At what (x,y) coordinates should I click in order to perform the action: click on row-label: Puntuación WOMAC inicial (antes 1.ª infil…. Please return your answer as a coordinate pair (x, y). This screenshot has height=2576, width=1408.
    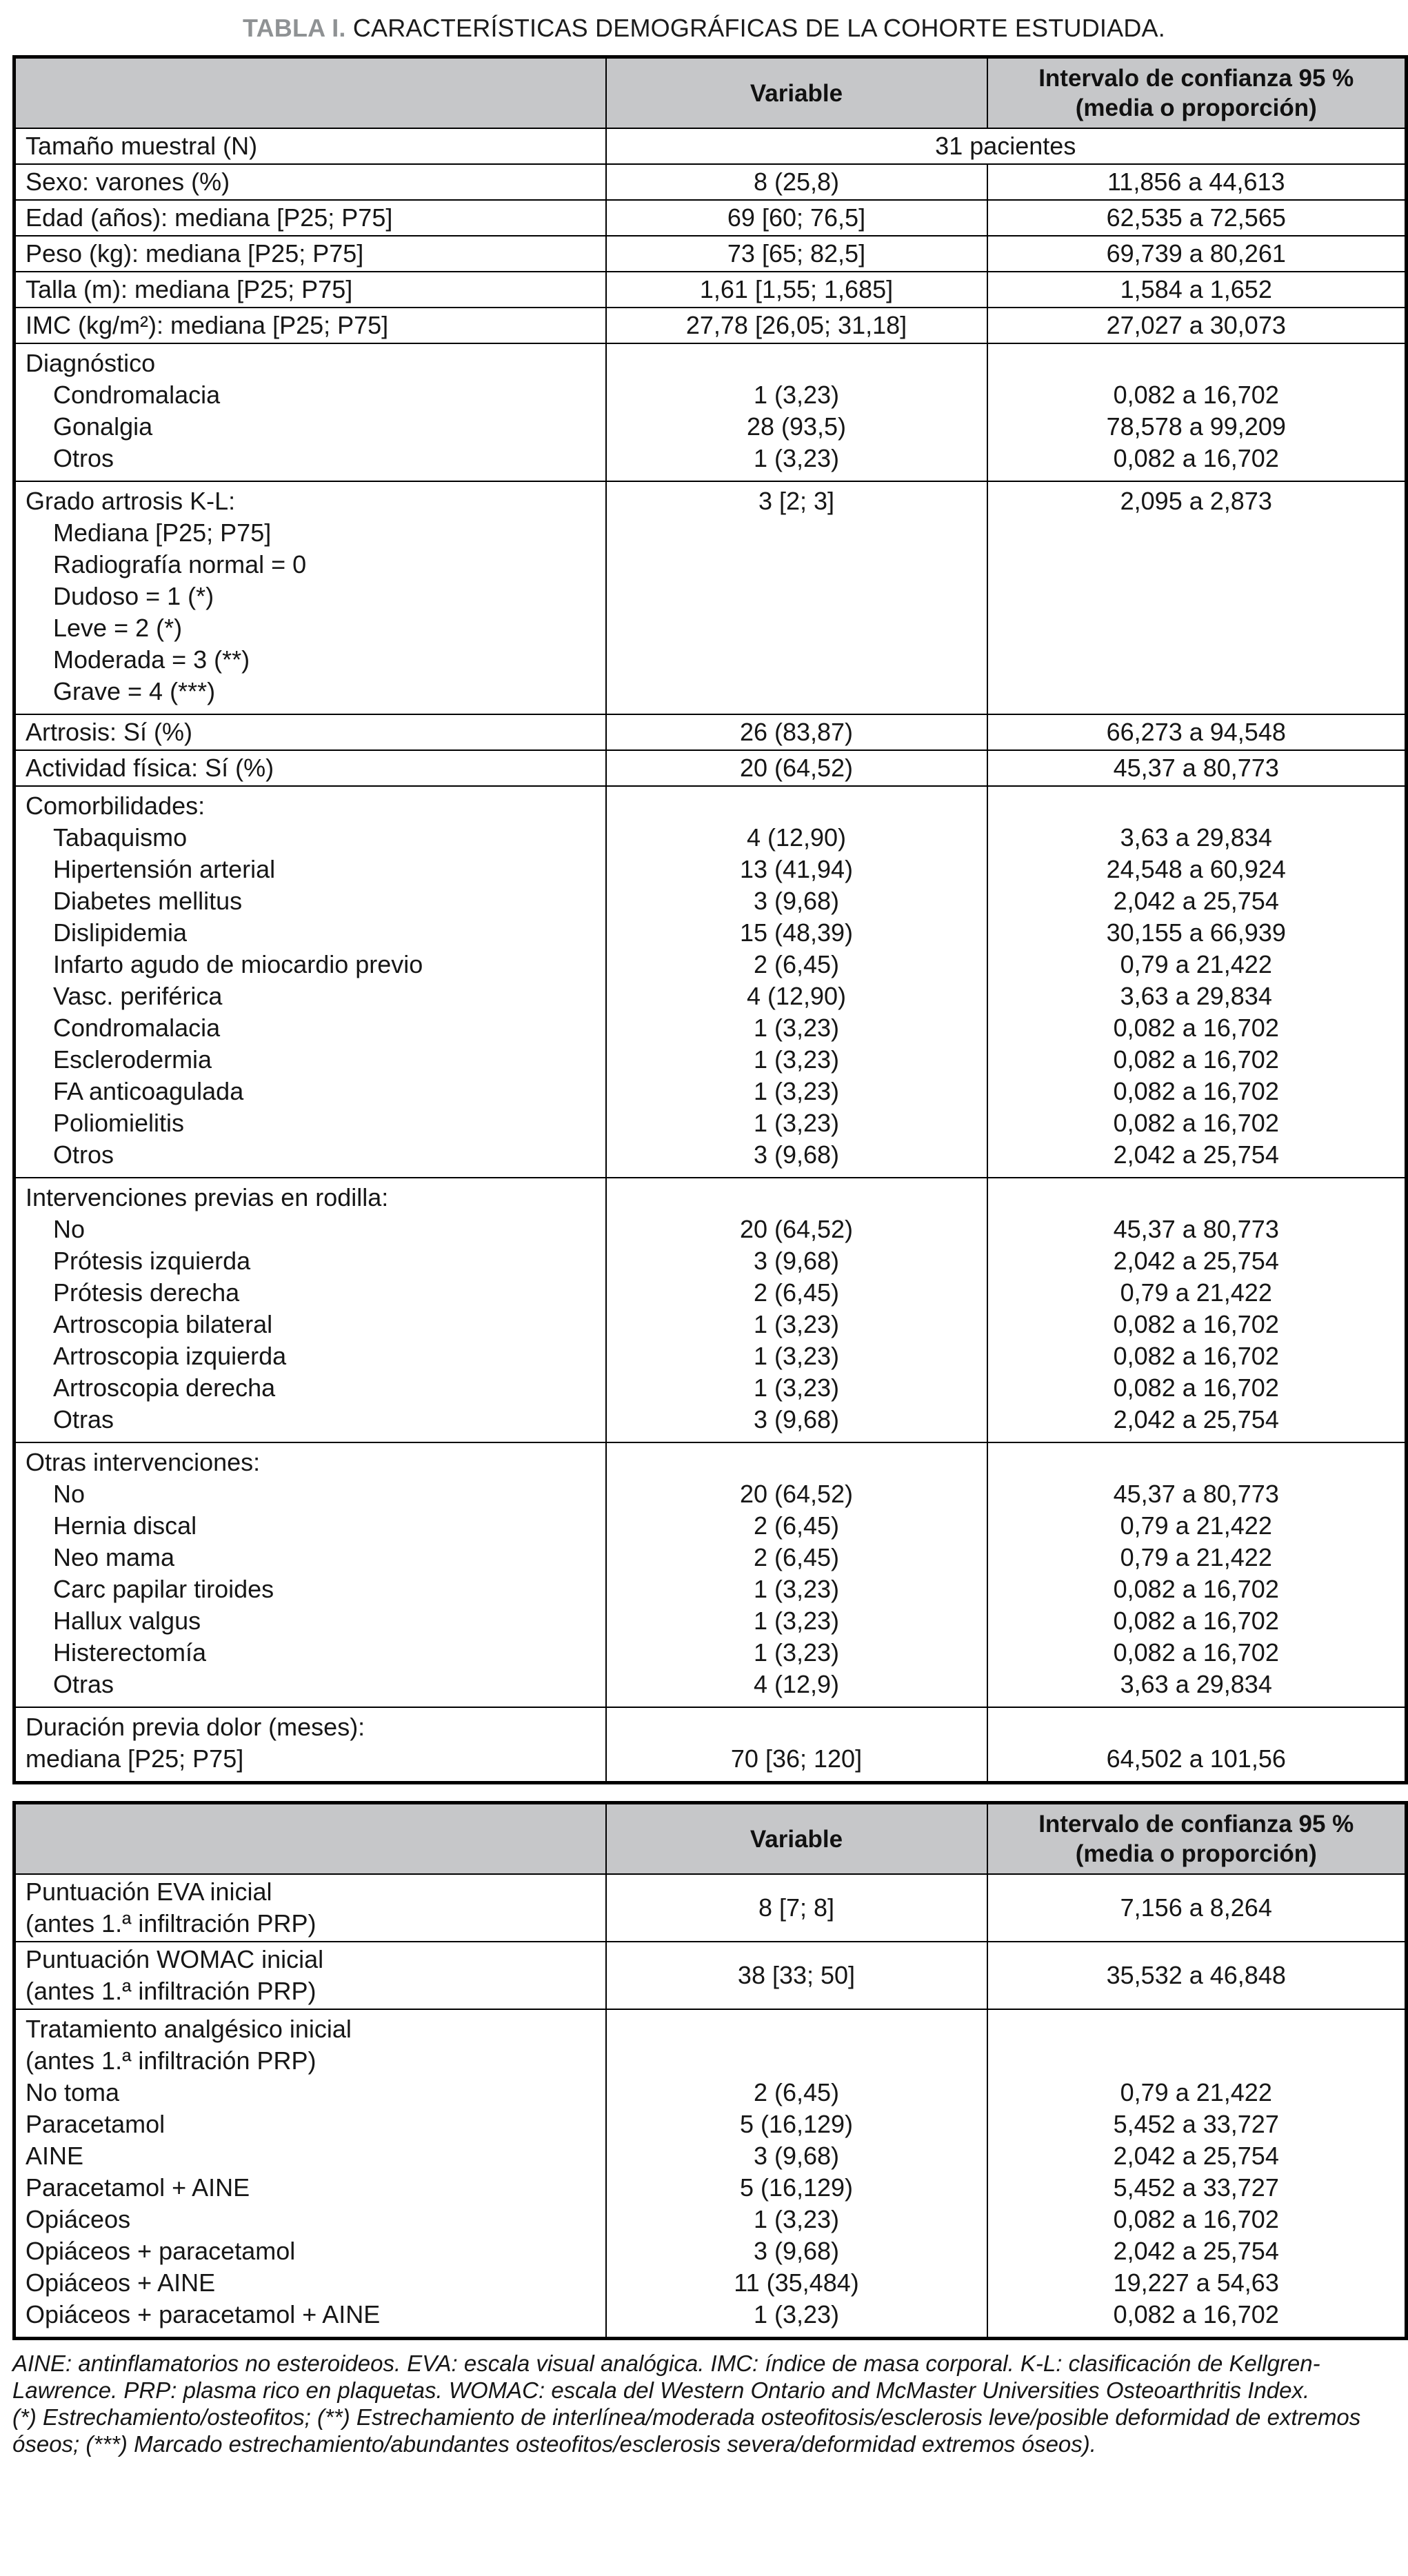
    Looking at the image, I should click on (310, 1975).